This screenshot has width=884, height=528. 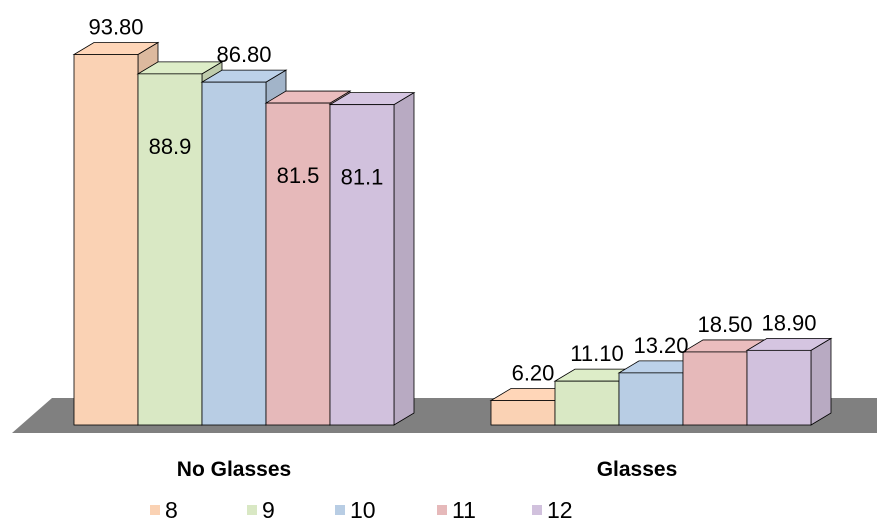 I want to click on legend-item-8: 8, so click(x=164, y=510).